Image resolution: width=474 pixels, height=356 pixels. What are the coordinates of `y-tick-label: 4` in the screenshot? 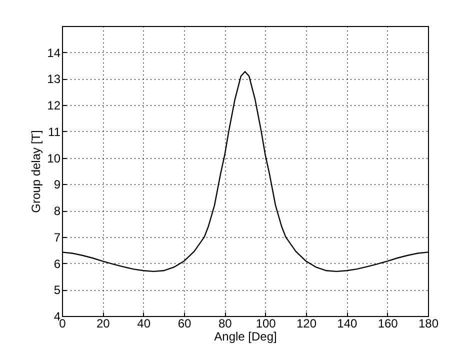 It's located at (57, 317).